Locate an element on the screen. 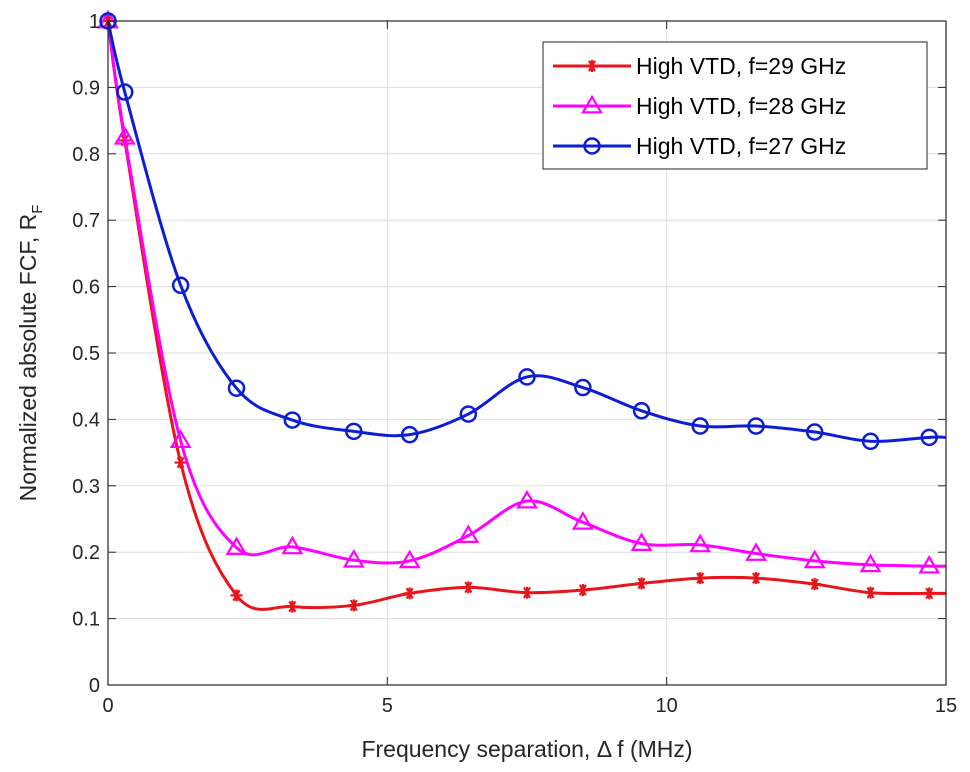 This screenshot has width=970, height=772. y-tick-label: 0.4 is located at coordinates (86, 420).